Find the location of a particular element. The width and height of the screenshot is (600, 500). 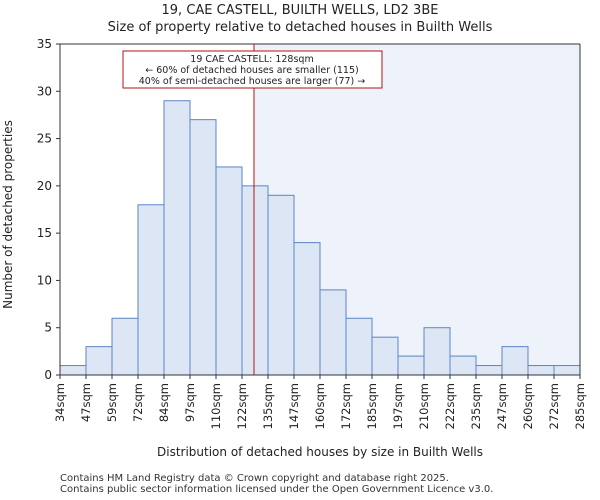

x-tick-label: 59sqm is located at coordinates (112, 402).